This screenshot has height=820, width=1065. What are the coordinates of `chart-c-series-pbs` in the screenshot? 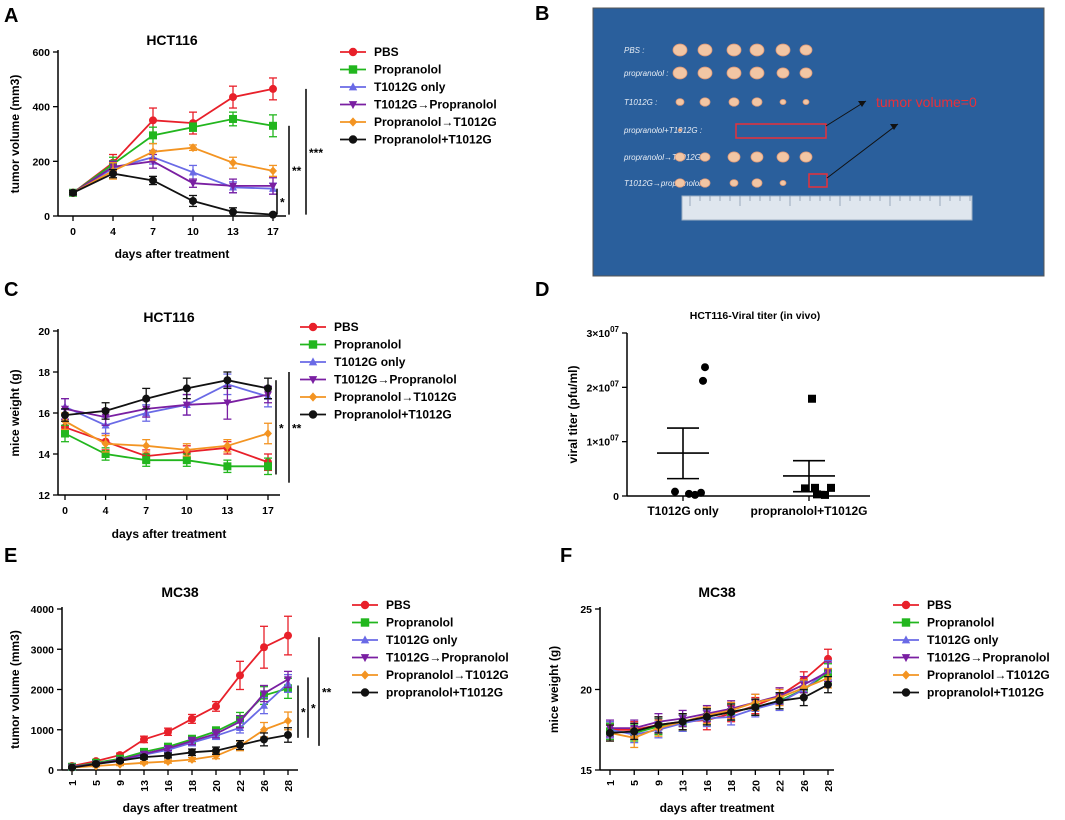 It's located at (166, 445).